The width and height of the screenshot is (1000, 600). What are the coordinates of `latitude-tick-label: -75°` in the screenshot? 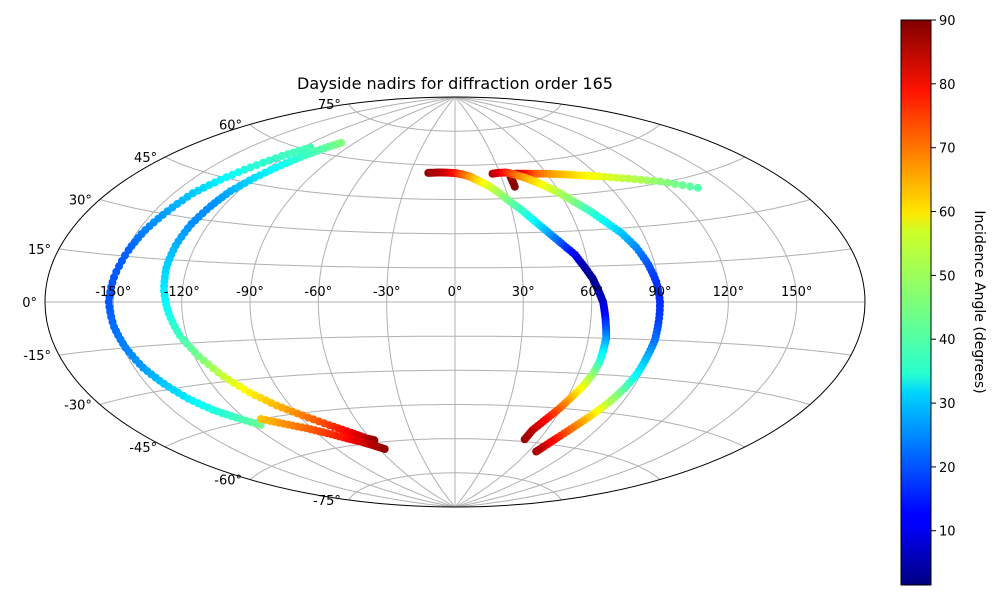 It's located at (327, 501).